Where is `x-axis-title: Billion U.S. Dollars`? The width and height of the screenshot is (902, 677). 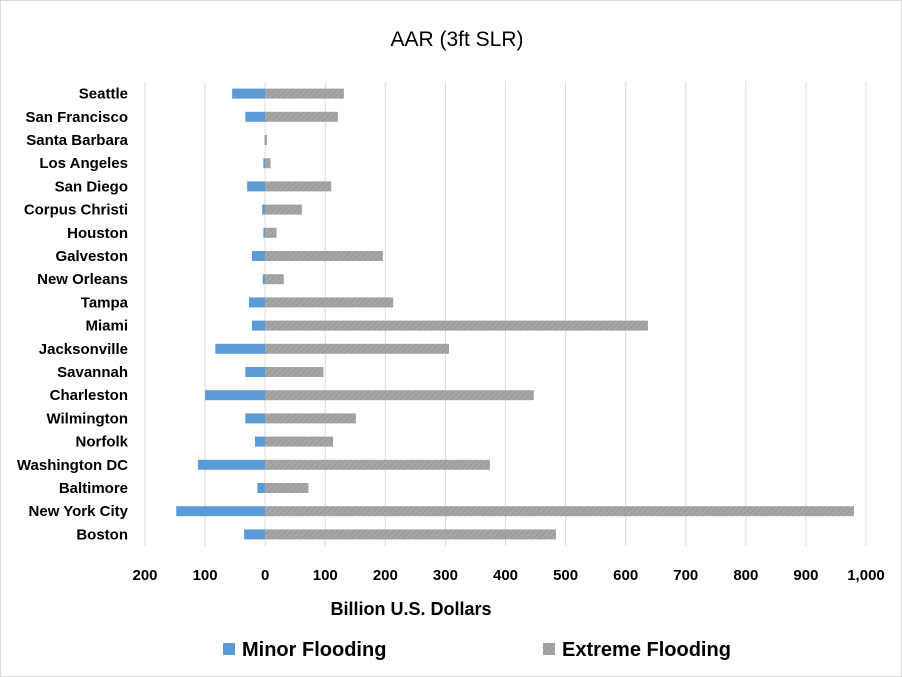
x-axis-title: Billion U.S. Dollars is located at coordinates (410, 609).